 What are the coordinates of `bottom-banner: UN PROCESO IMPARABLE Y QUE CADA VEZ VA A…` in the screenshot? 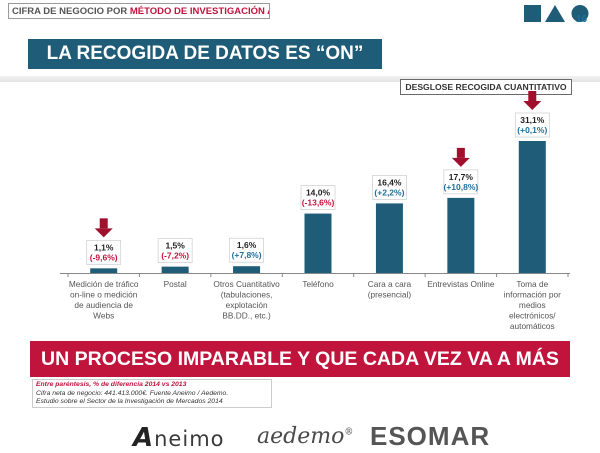 It's located at (300, 359).